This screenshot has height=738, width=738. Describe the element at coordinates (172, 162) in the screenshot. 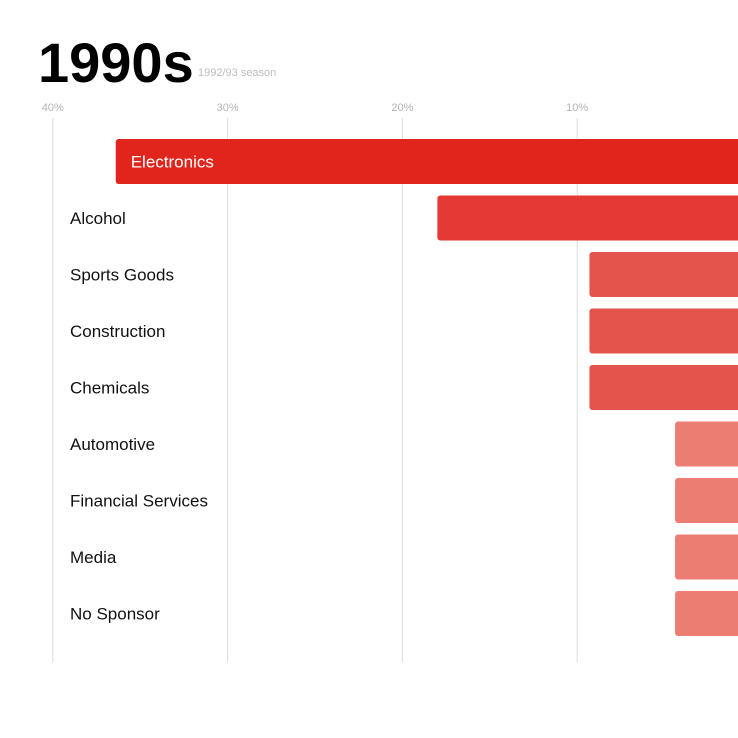

I see `category-label: Electronics` at that location.